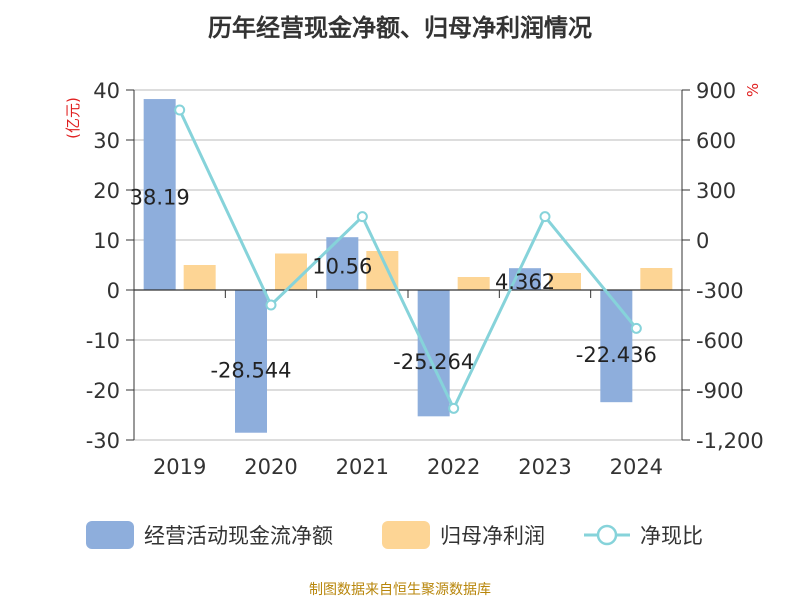 The image size is (800, 600). Describe the element at coordinates (406, 535) in the screenshot. I see `legend-swatch-profit` at that location.